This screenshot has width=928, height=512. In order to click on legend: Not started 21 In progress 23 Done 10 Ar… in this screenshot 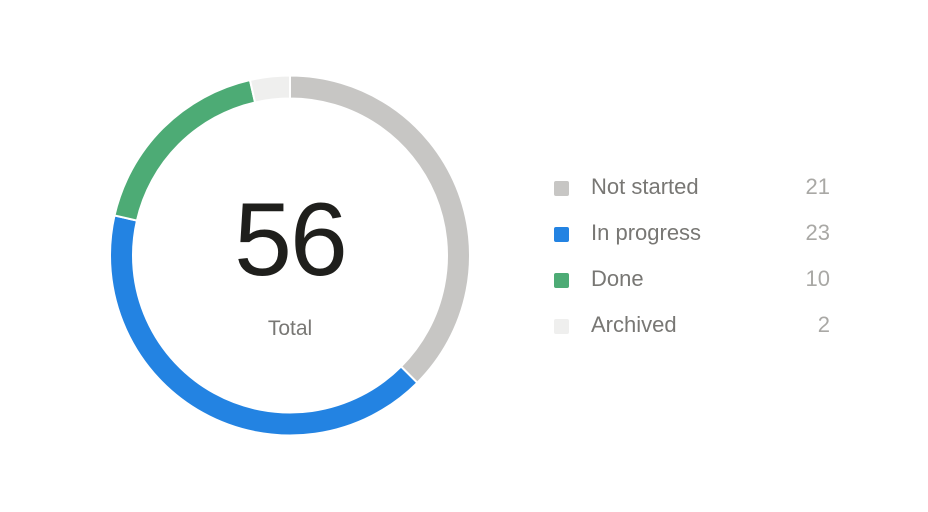, I will do `click(692, 262)`.